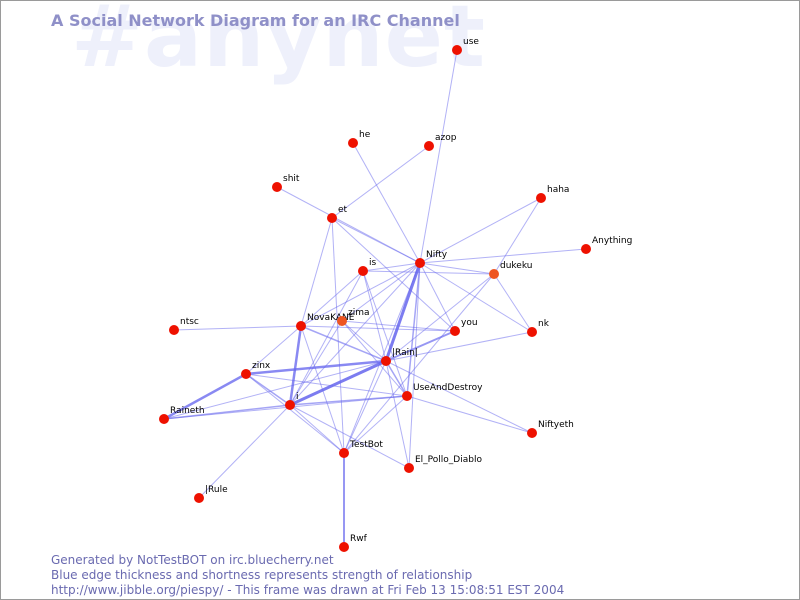 Image resolution: width=800 pixels, height=600 pixels. Describe the element at coordinates (317, 429) in the screenshot. I see `edge-i-TestBot` at that location.